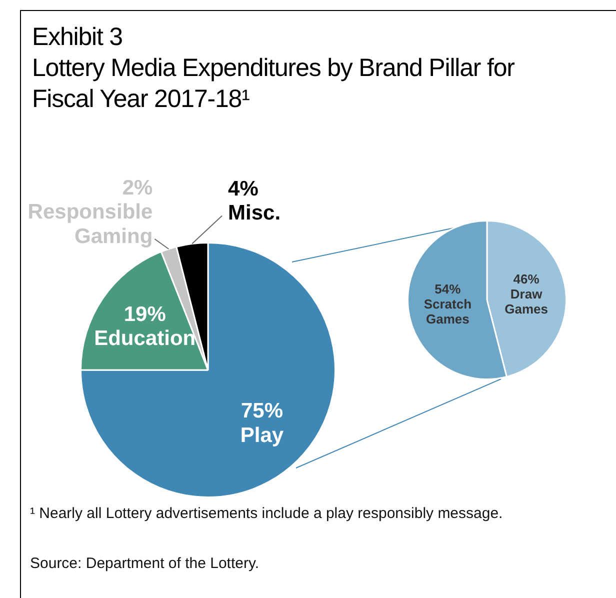 This screenshot has height=598, width=616. Describe the element at coordinates (262, 411) in the screenshot. I see `data-label: 75%` at that location.